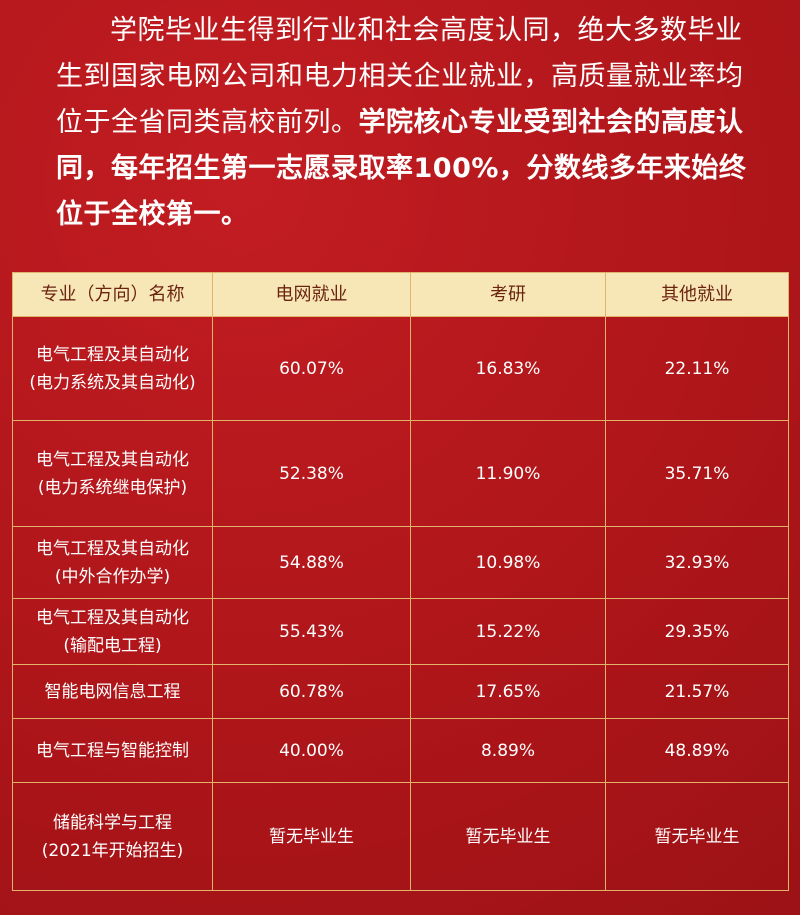 The height and width of the screenshot is (915, 800). I want to click on table-row: 电气工程及其自动化 (电力系统继电保护) 52.38% 11.90% 35.71%, so click(400, 473).